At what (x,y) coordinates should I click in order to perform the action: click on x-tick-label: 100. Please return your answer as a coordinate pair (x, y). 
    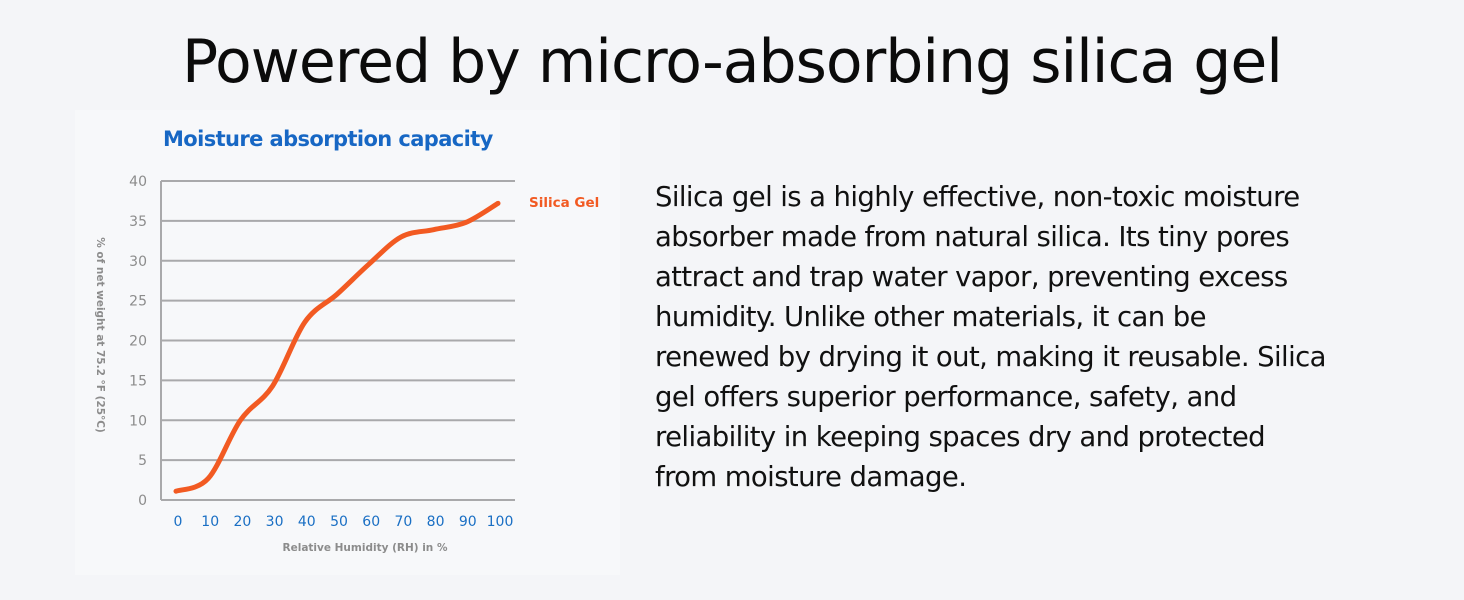
    Looking at the image, I should click on (500, 522).